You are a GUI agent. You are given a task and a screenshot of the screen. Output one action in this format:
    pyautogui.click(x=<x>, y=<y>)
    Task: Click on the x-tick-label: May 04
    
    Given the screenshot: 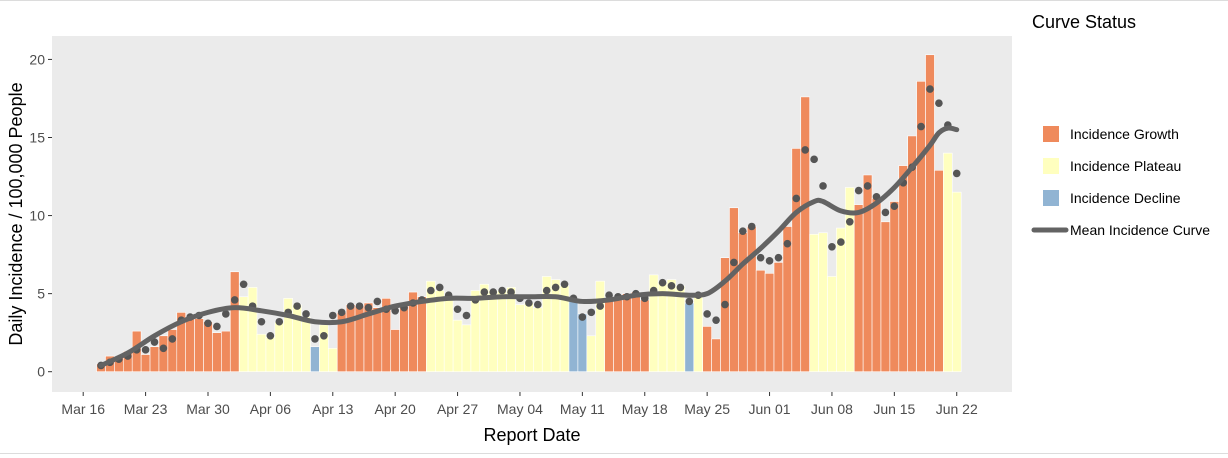 What is the action you would take?
    pyautogui.click(x=520, y=409)
    